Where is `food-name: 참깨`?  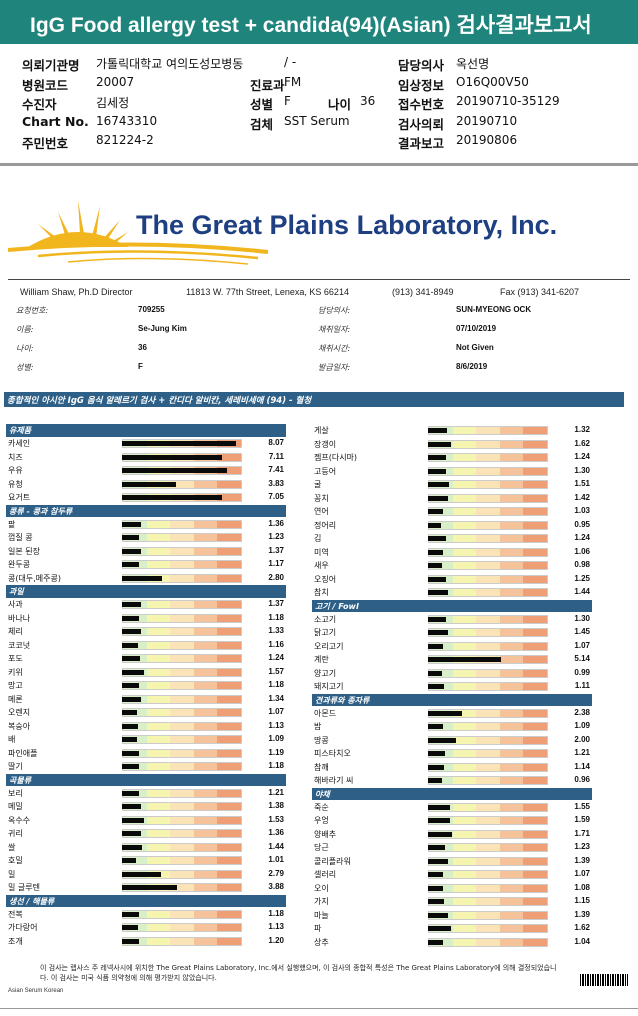
food-name: 참깨 is located at coordinates (321, 767).